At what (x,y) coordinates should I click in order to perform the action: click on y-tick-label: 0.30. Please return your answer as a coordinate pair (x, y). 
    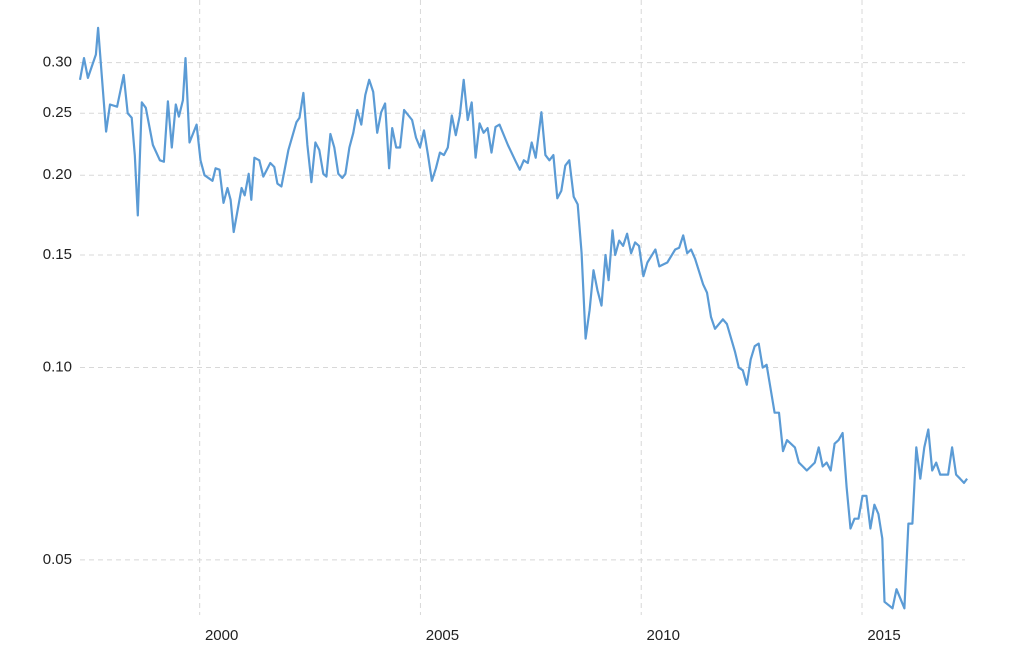
    Looking at the image, I should click on (57, 62).